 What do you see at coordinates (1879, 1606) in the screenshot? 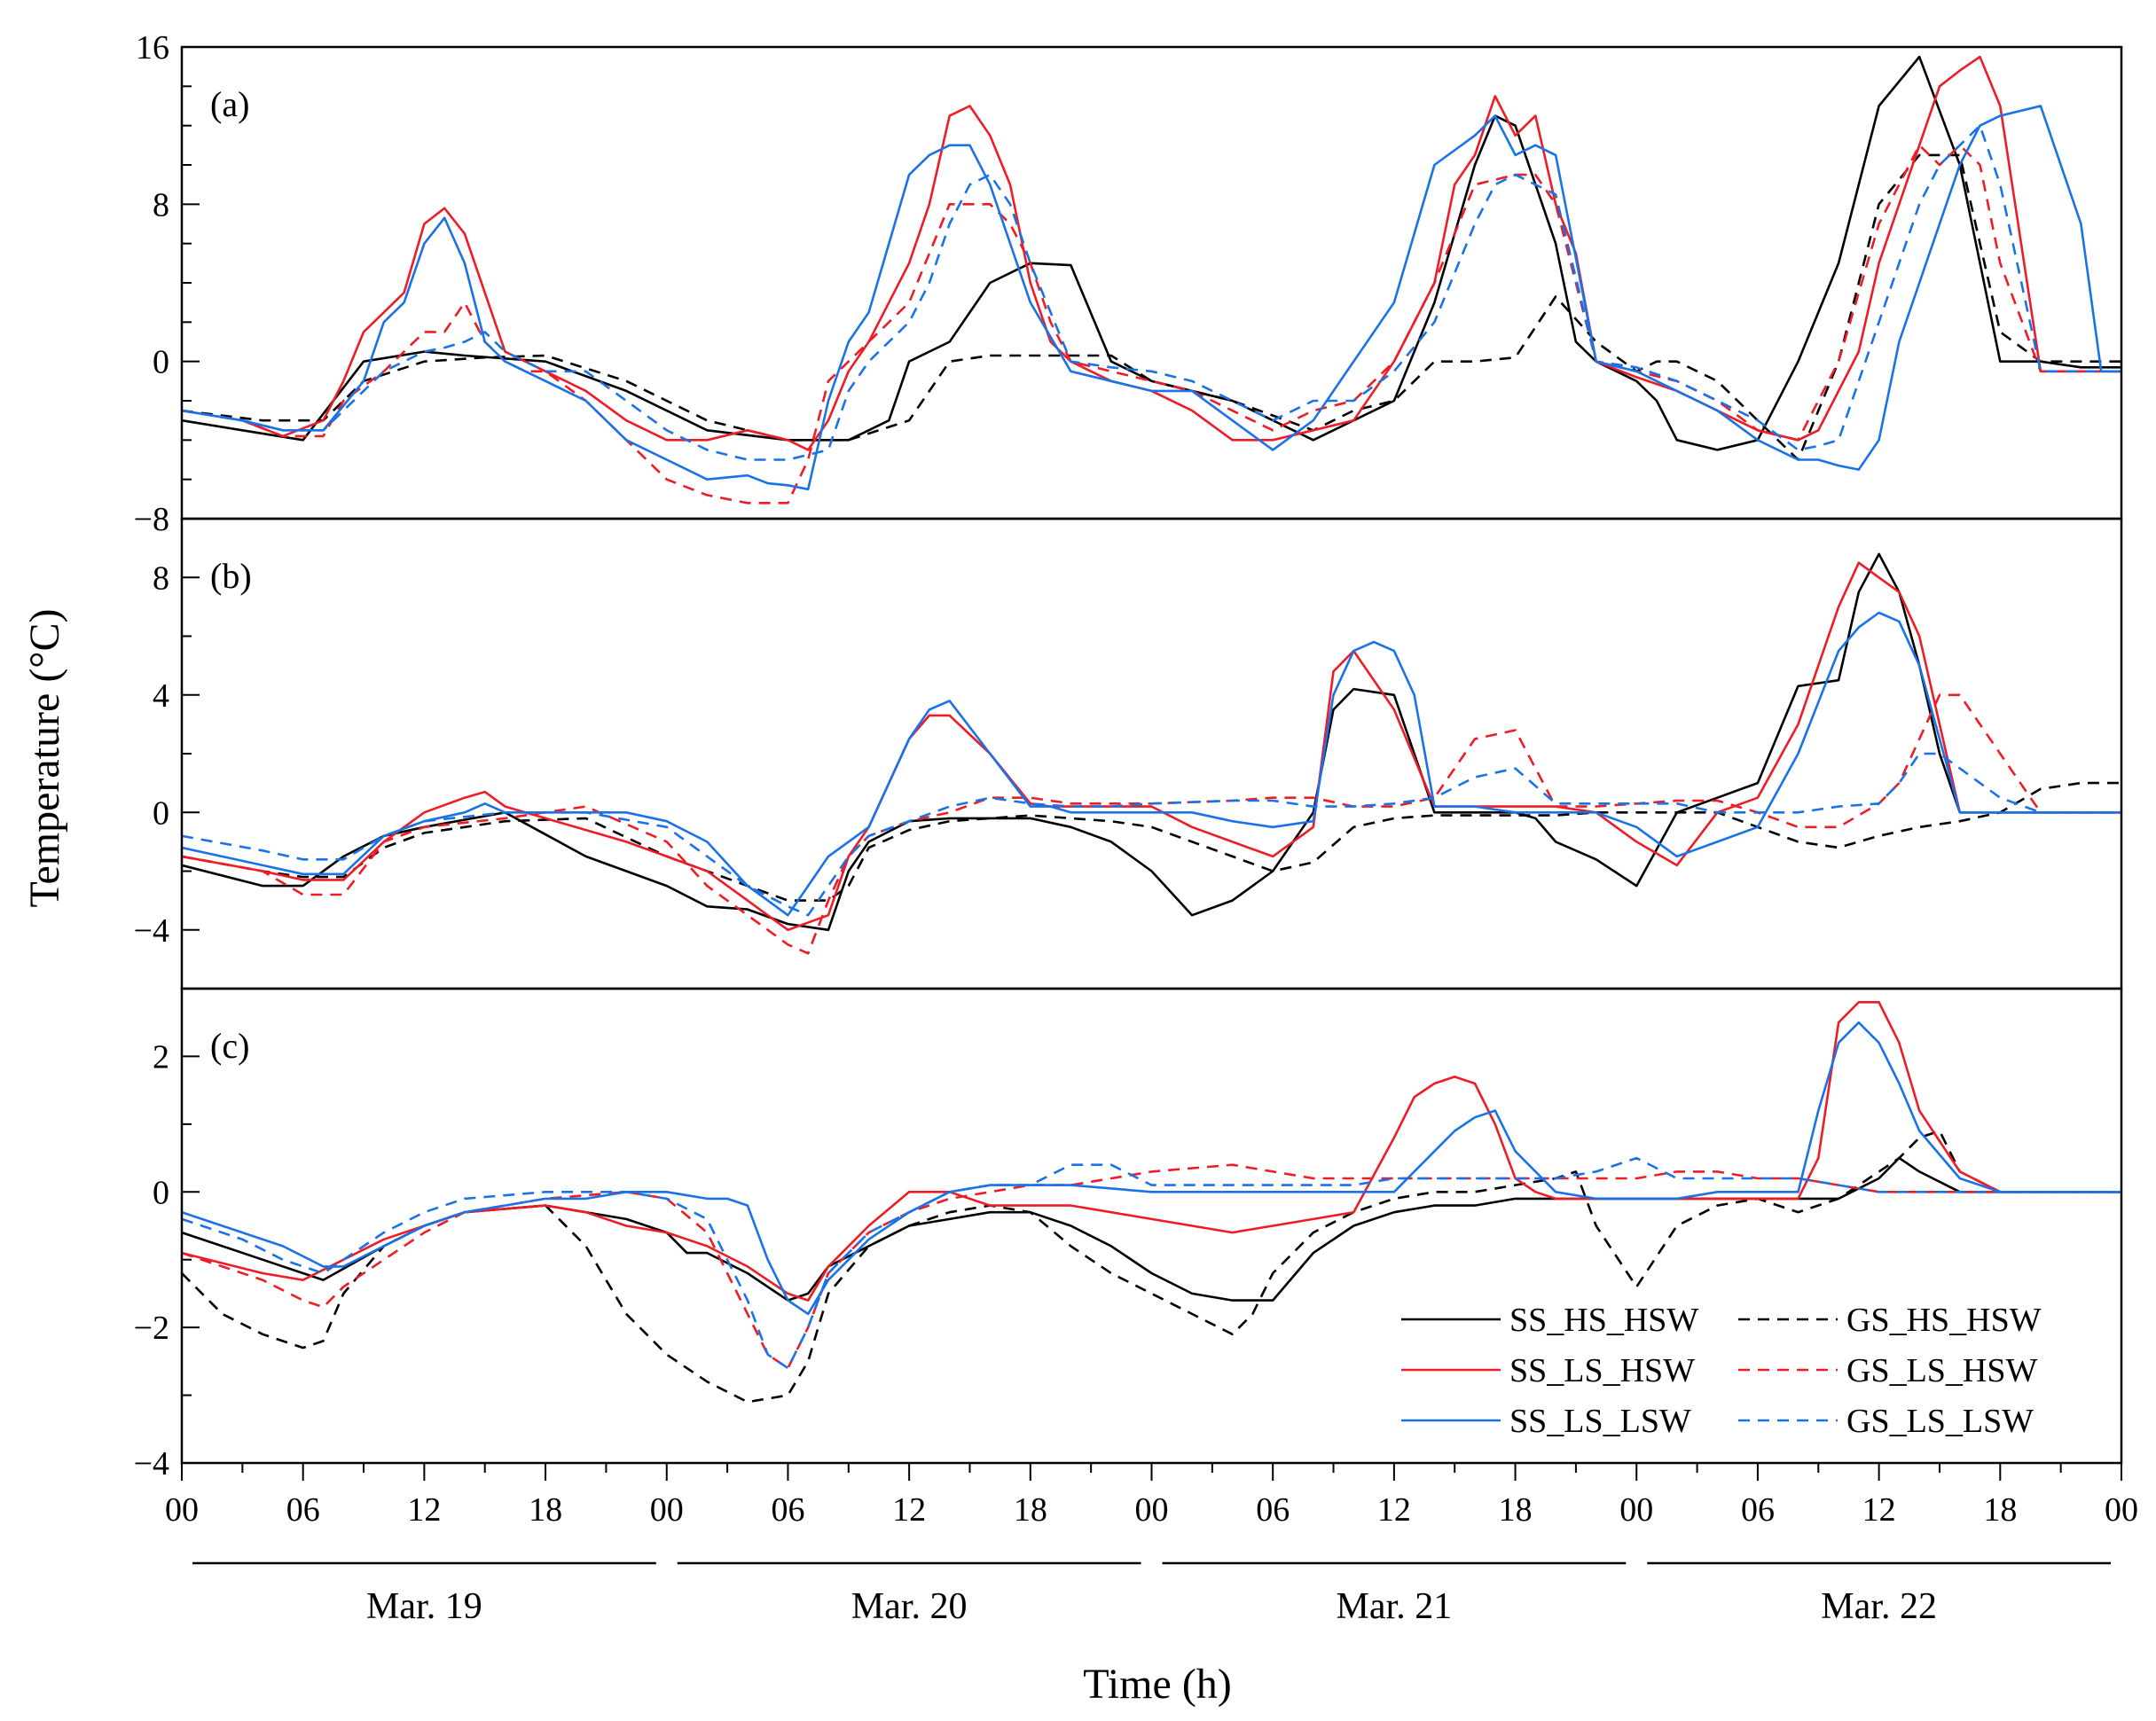
I see `day-label: Mar. 22` at bounding box center [1879, 1606].